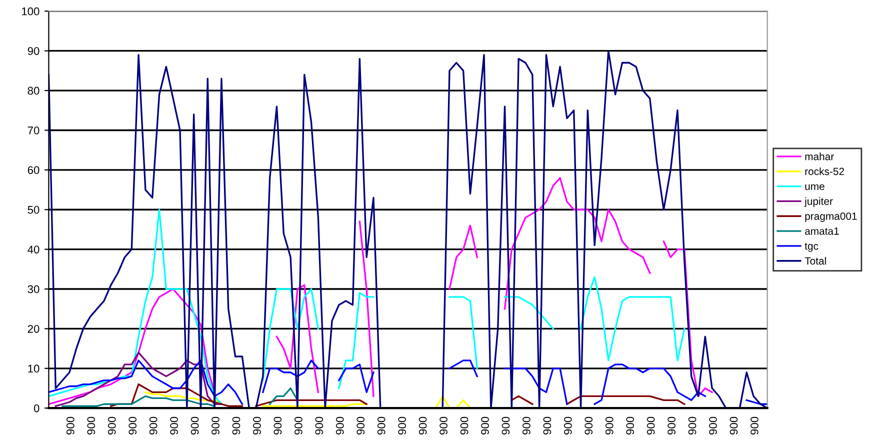 The width and height of the screenshot is (870, 446). I want to click on y-tick-label: 30, so click(34, 289).